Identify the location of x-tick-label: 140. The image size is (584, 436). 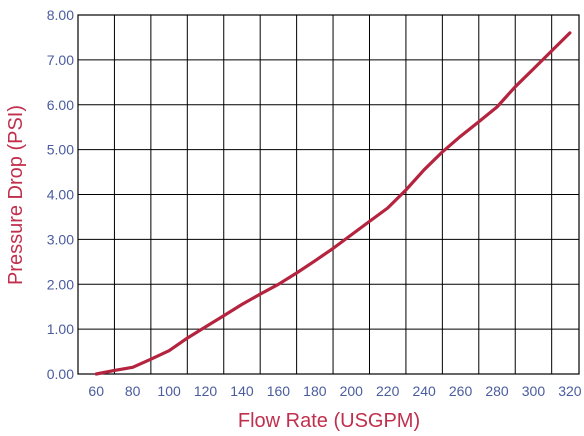
(242, 391).